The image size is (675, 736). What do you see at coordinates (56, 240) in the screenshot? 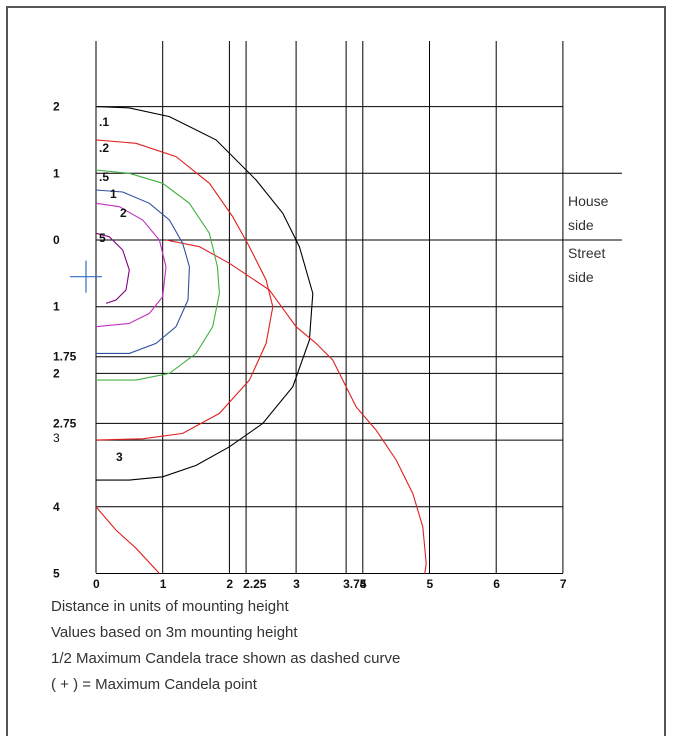
I see `y-tick-label-up-0: 0` at bounding box center [56, 240].